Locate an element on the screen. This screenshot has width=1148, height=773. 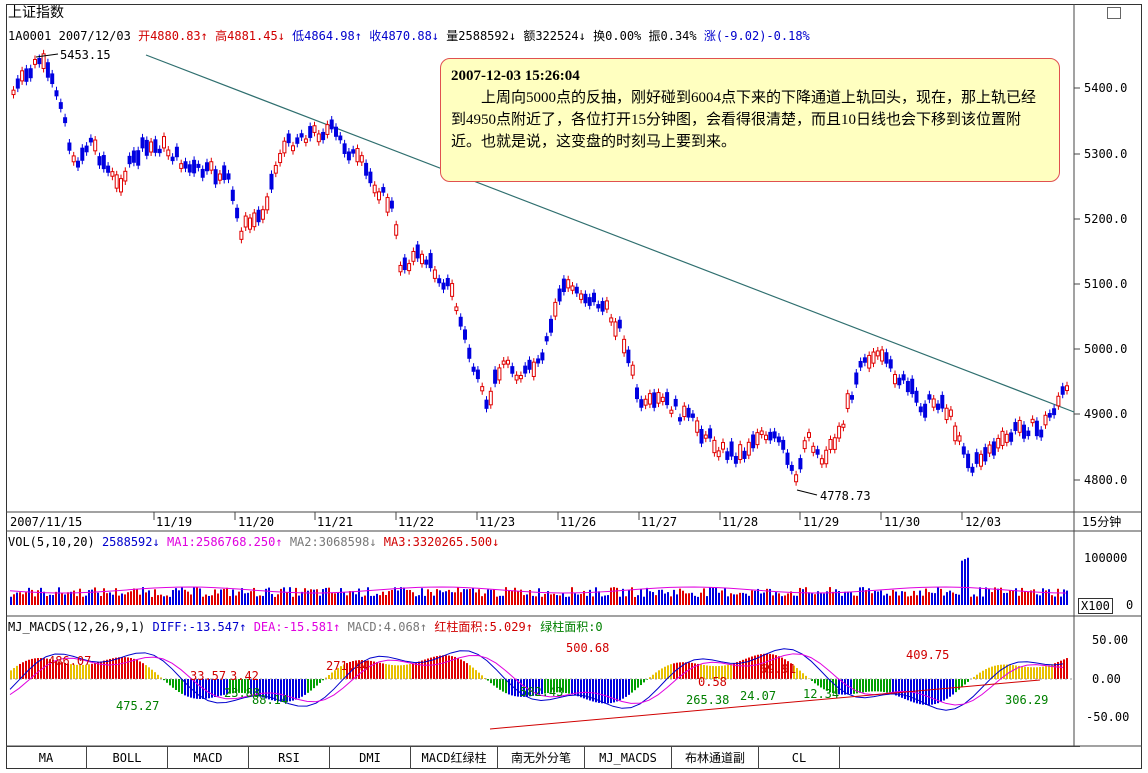
vol-ma2: MA2:3068598 is located at coordinates (329, 542).